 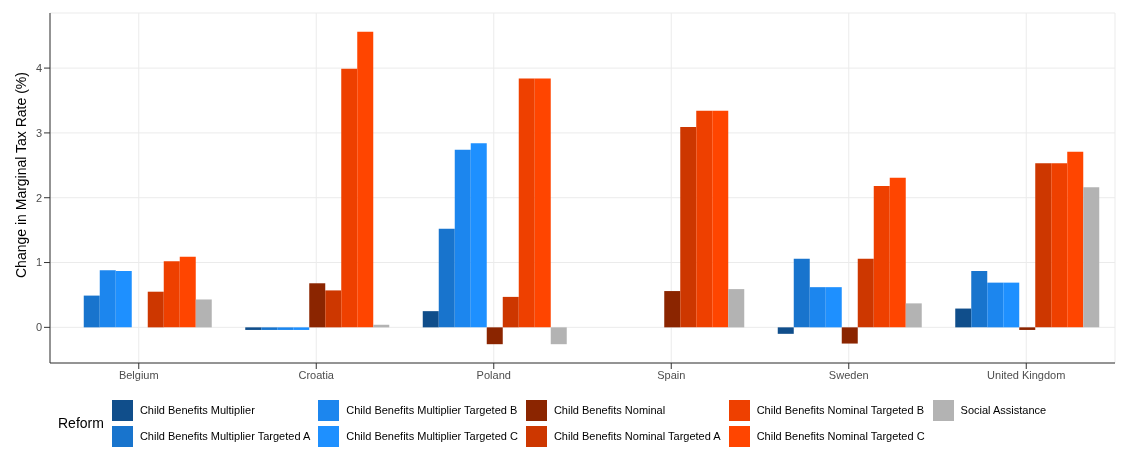 What do you see at coordinates (20, 175) in the screenshot?
I see `y-axis-title: Change in Marginal Tax Rate (%)` at bounding box center [20, 175].